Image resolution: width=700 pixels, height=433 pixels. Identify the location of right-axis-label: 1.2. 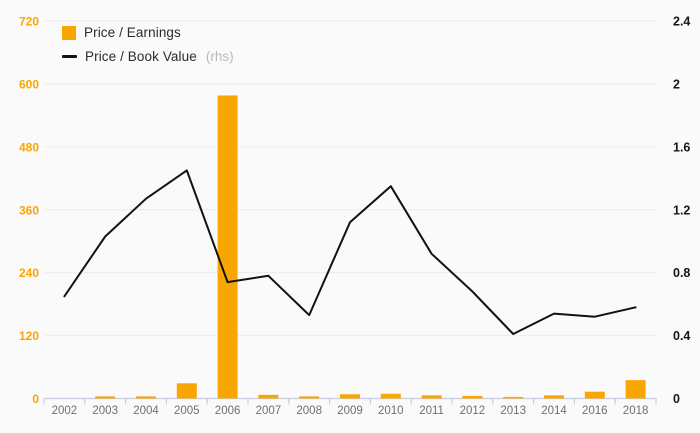
(681, 210).